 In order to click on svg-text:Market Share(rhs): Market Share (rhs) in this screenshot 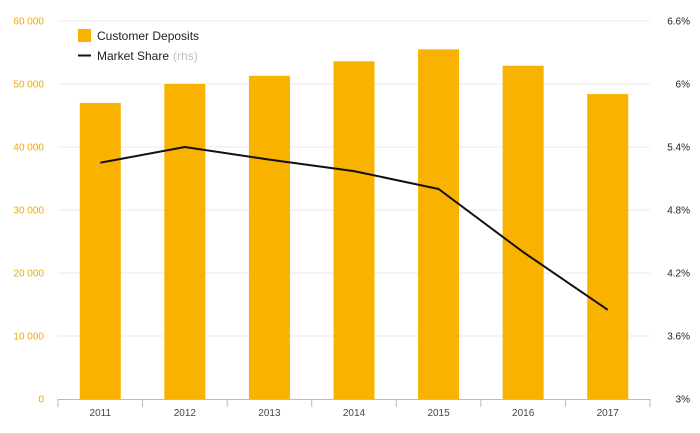, I will do `click(147, 56)`.